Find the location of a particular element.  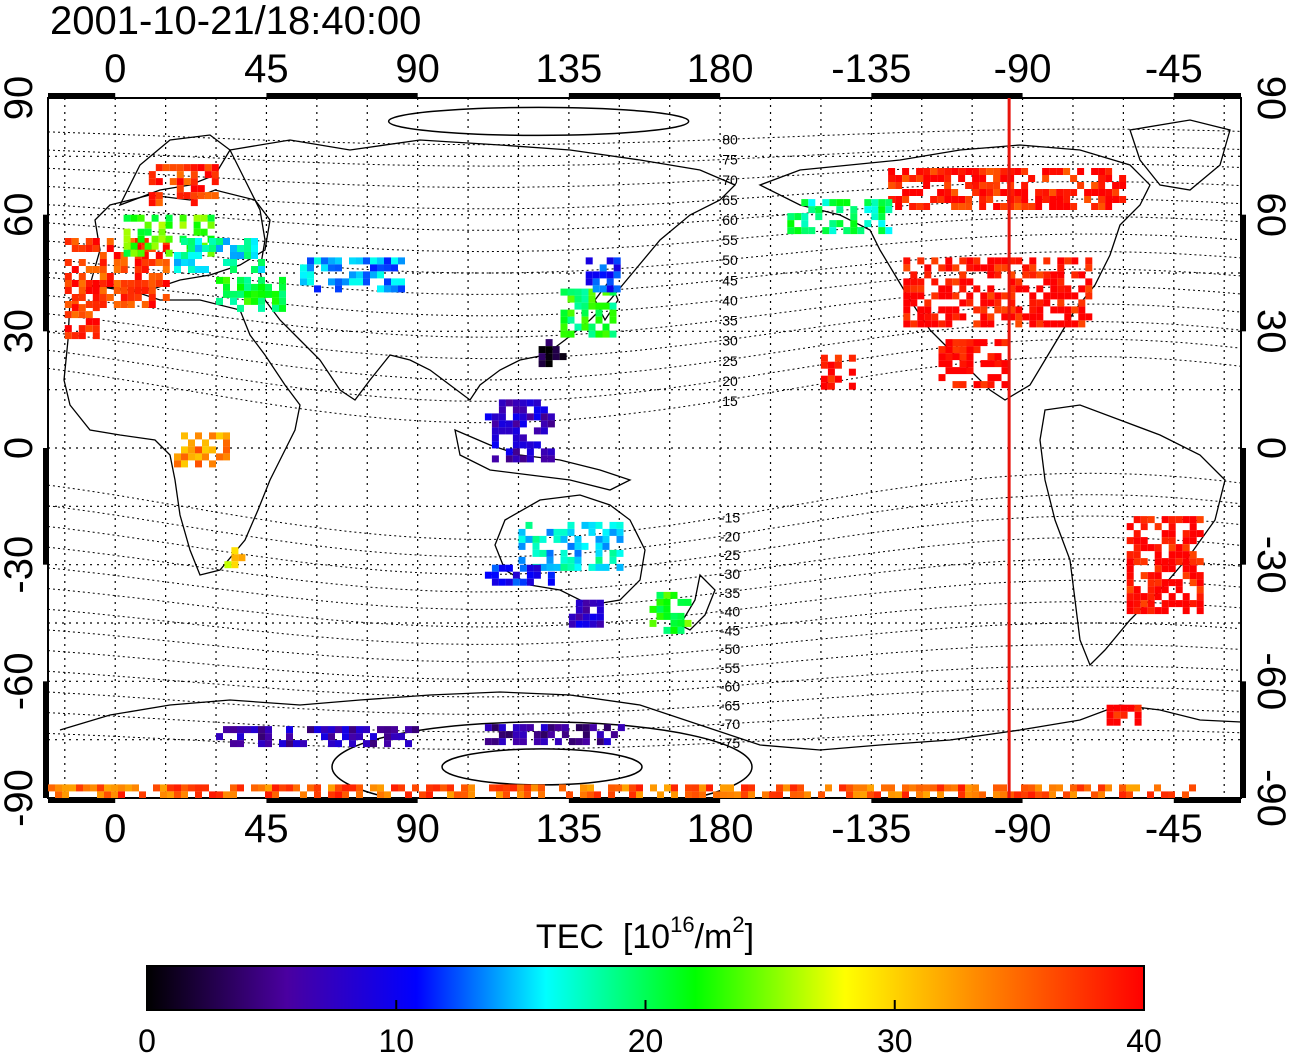

magnetic-latitude-contour is located at coordinates (644, 506).